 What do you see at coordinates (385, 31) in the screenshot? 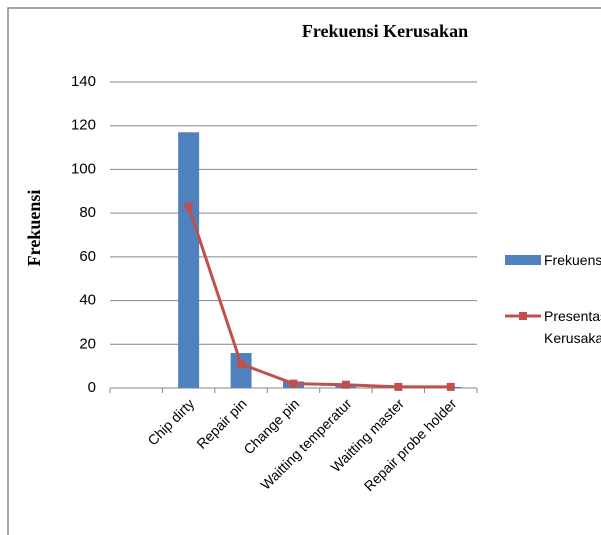
I see `chart-title: Frekuensi Kerusakan` at bounding box center [385, 31].